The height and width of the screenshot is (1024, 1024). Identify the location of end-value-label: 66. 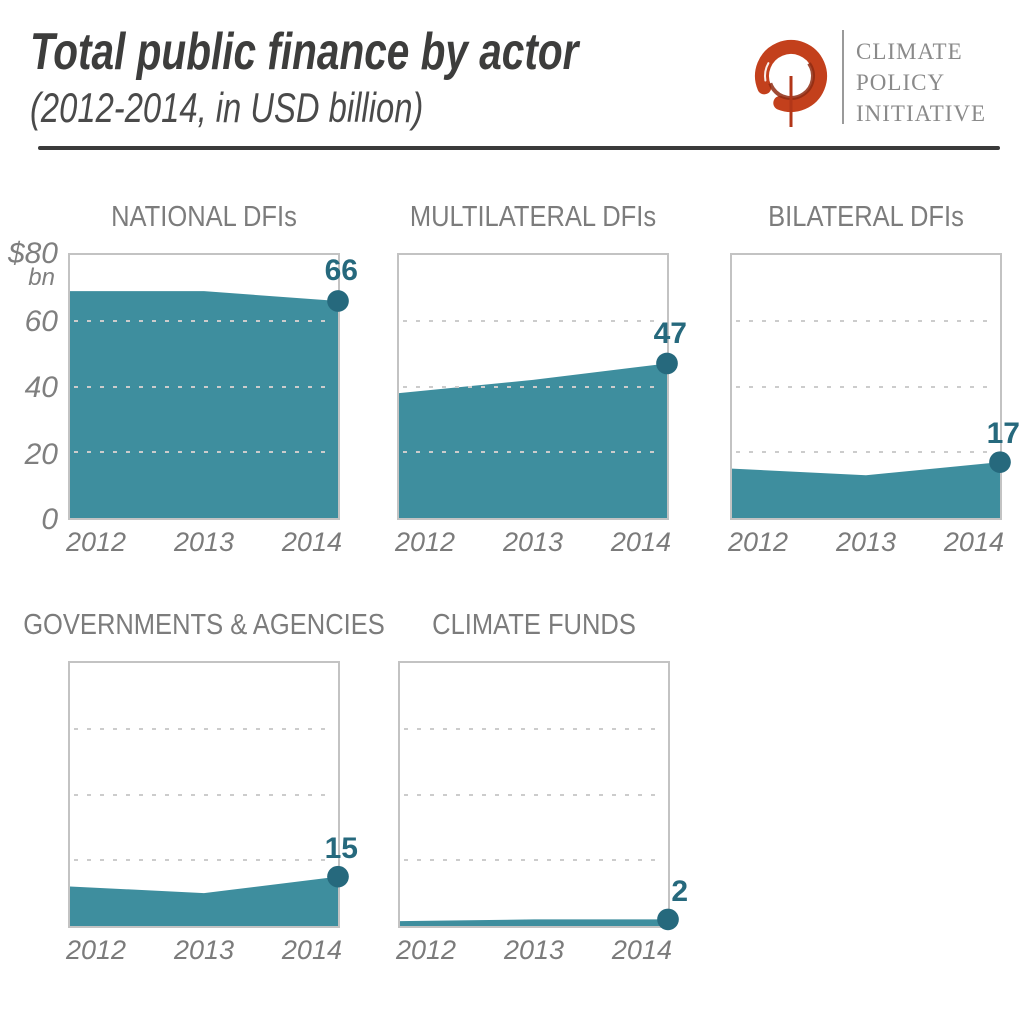
(341, 270).